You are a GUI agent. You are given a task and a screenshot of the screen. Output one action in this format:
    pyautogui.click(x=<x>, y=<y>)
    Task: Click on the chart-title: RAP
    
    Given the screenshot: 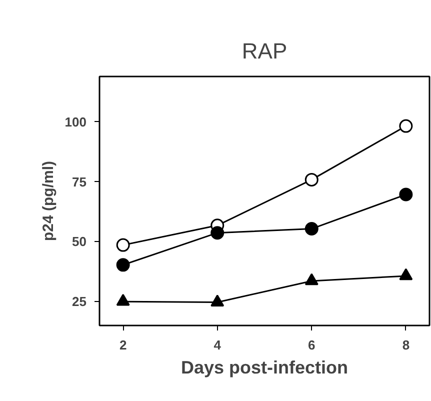 What is the action you would take?
    pyautogui.click(x=265, y=51)
    